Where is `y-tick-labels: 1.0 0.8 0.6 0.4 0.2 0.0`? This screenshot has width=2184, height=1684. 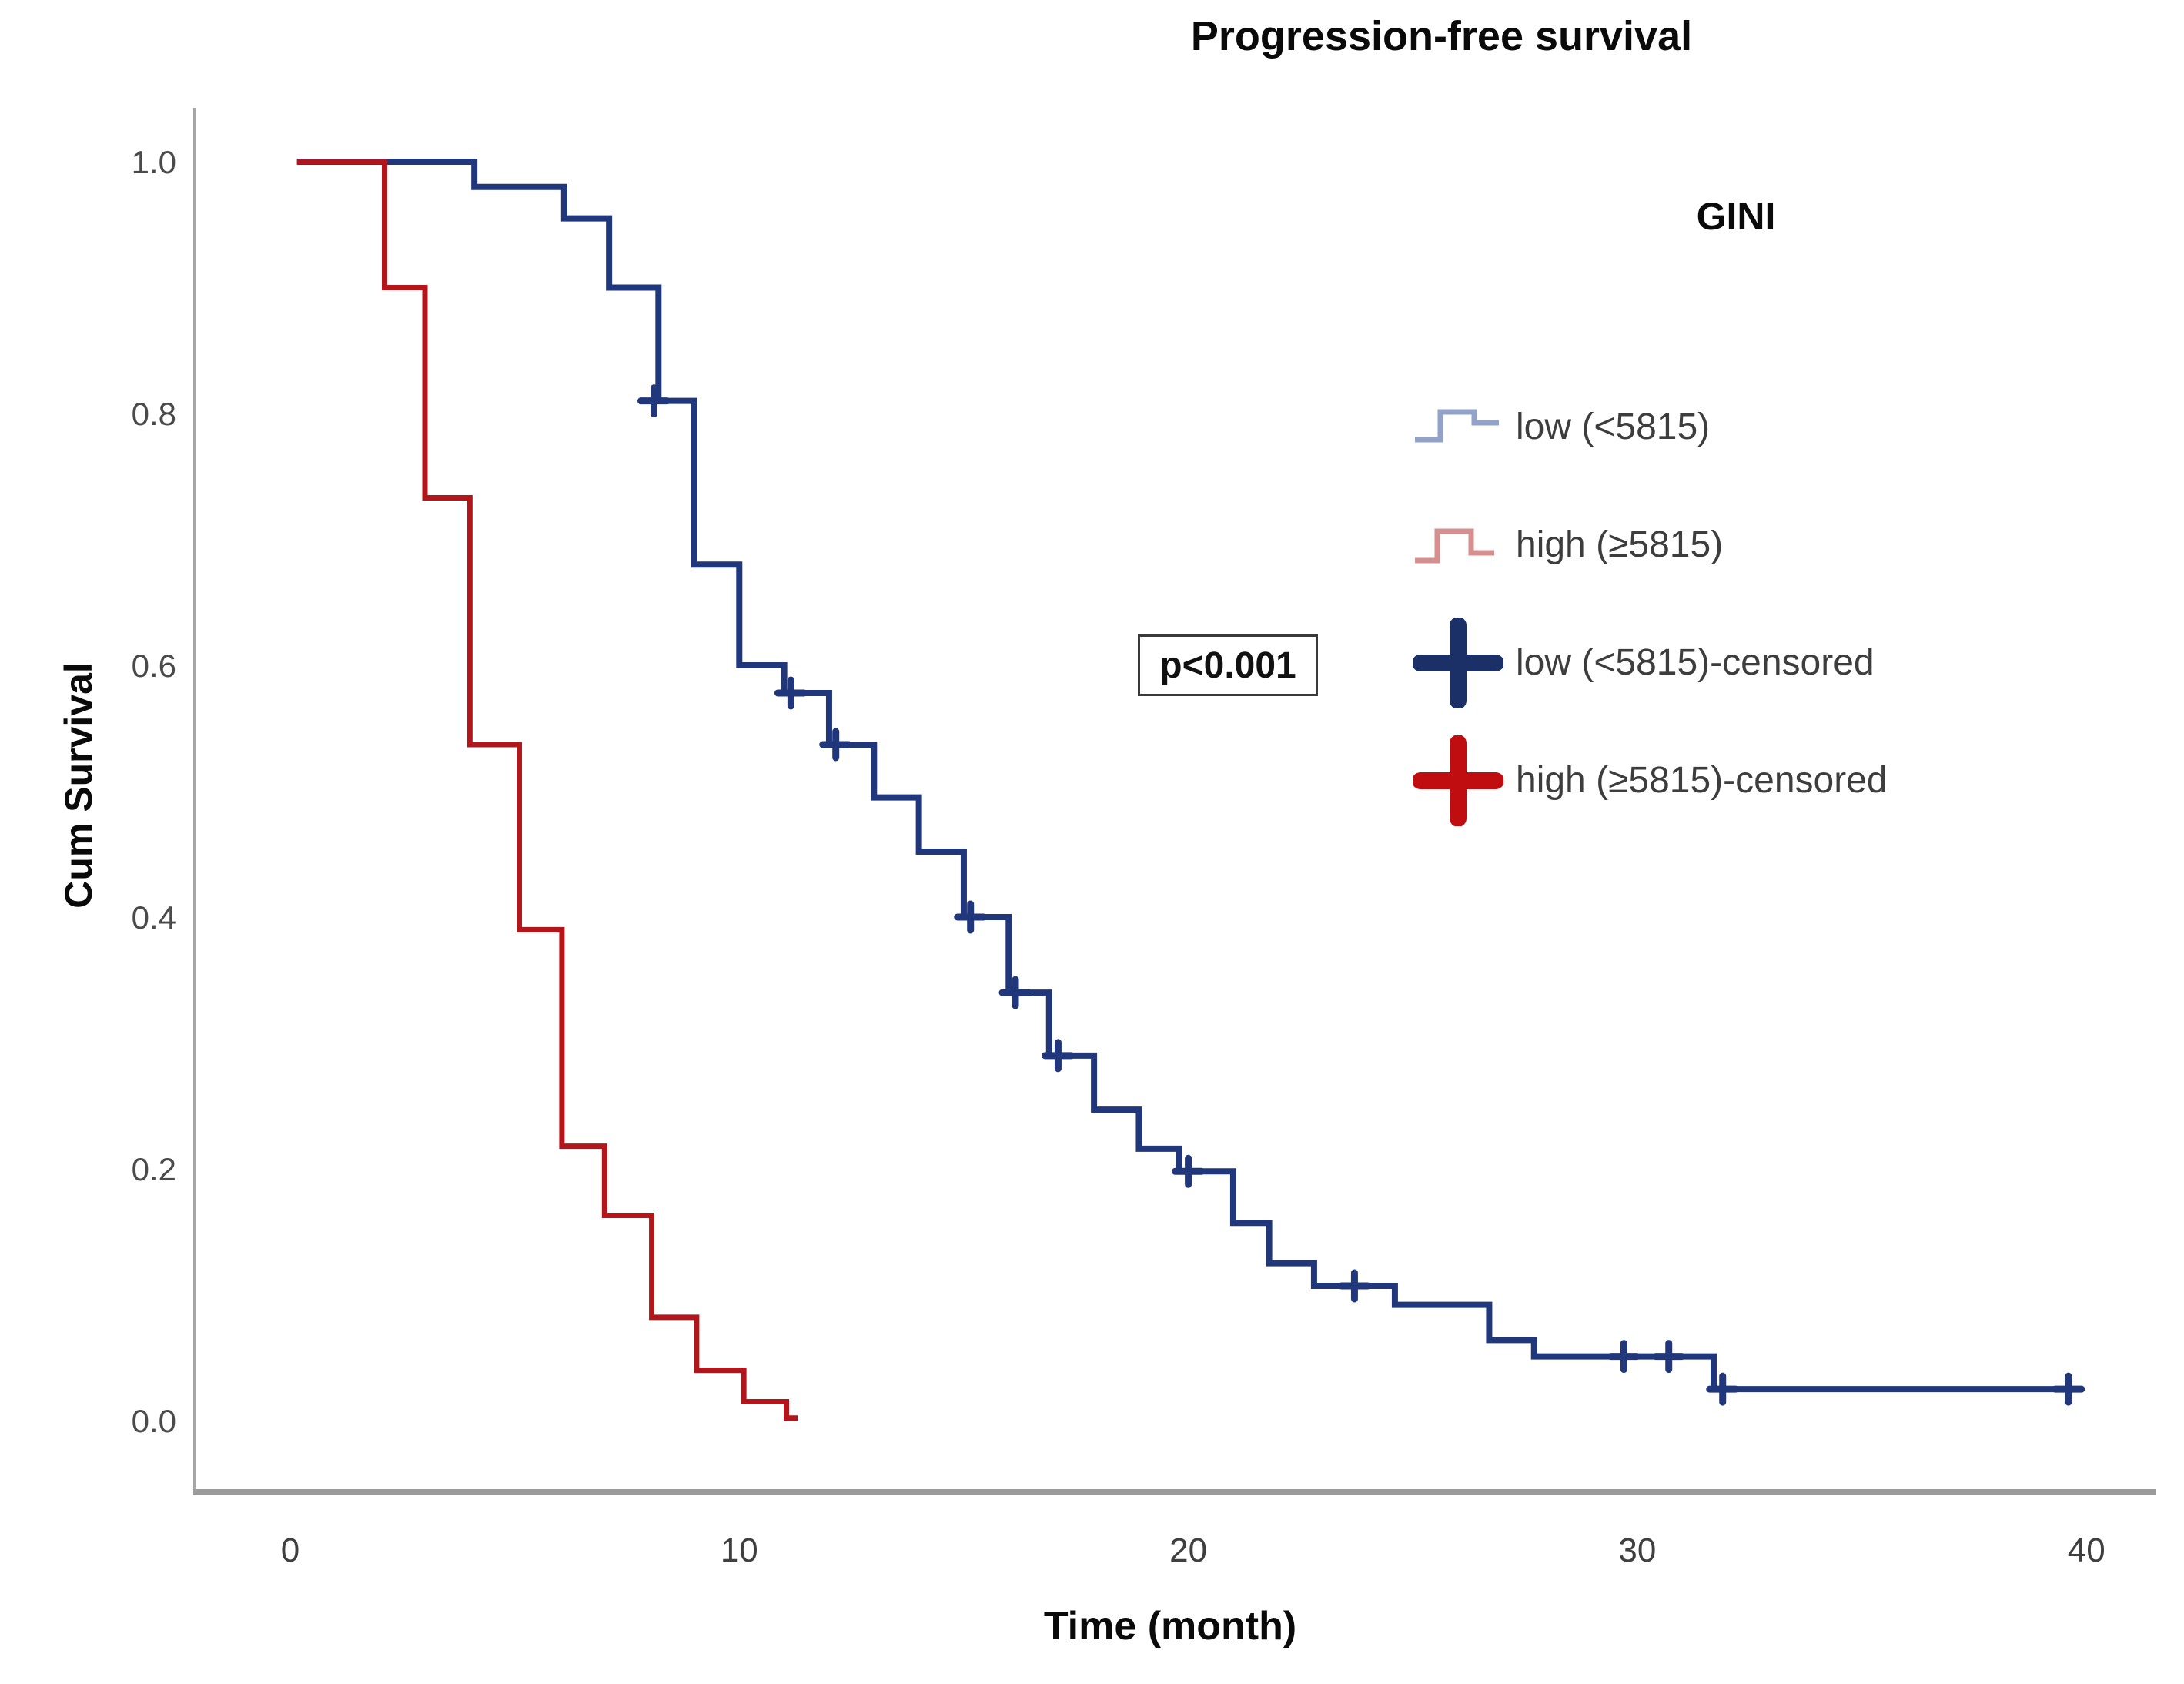 y-tick-labels: 1.0 0.8 0.6 0.4 0.2 0.0 is located at coordinates (154, 791).